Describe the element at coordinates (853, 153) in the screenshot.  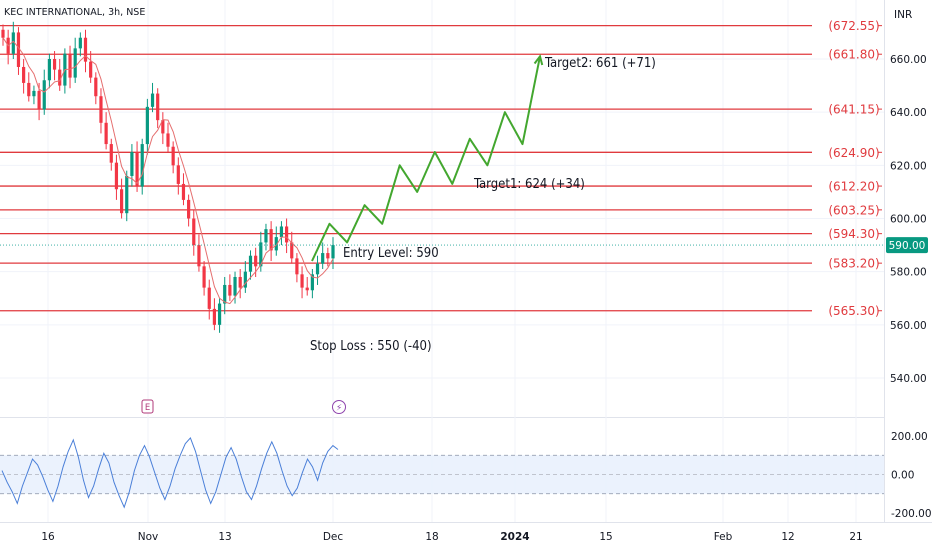
I see `level-label-3: (624.90)` at that location.